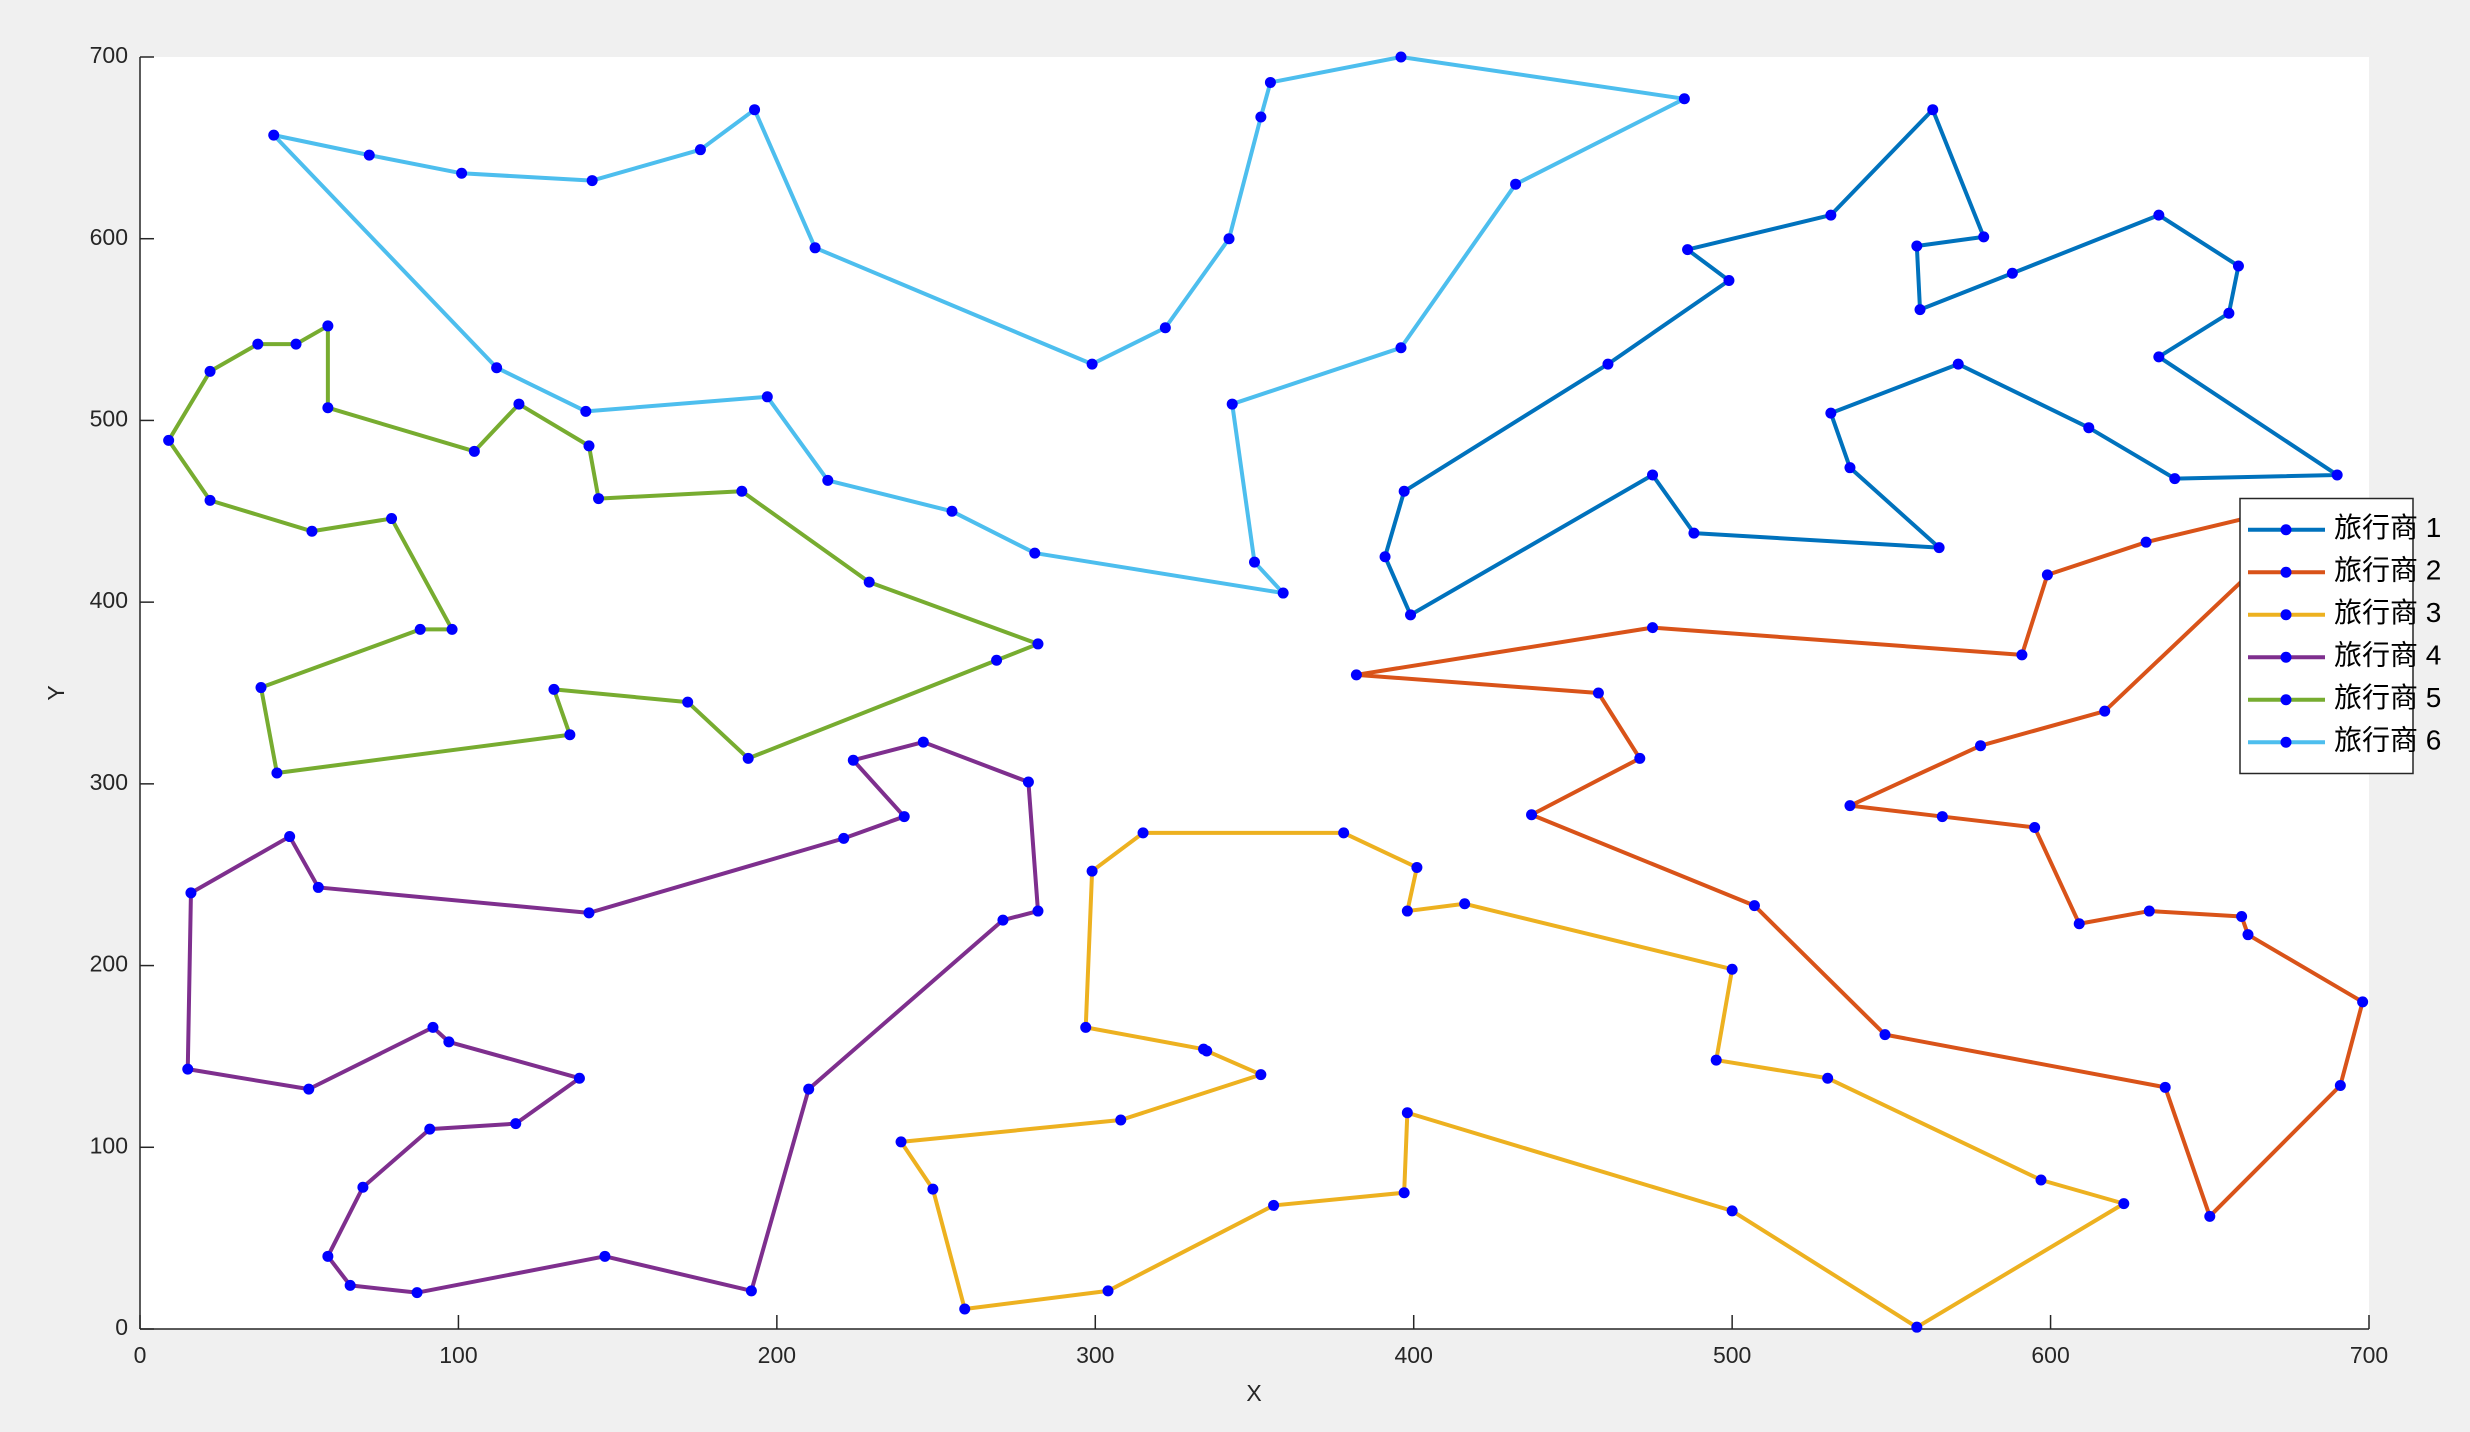  Describe the element at coordinates (2387, 612) in the screenshot. I see `legend-label: 旅行商 3` at that location.